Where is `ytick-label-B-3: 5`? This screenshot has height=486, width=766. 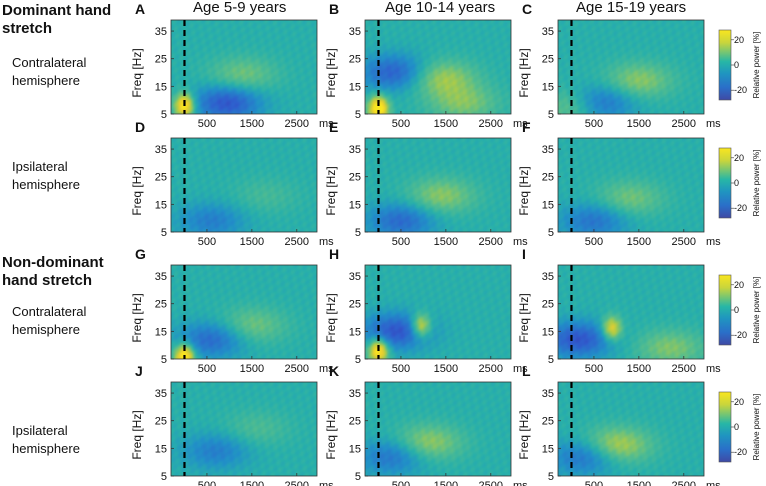 ytick-label-B-3: 5 is located at coordinates (358, 115).